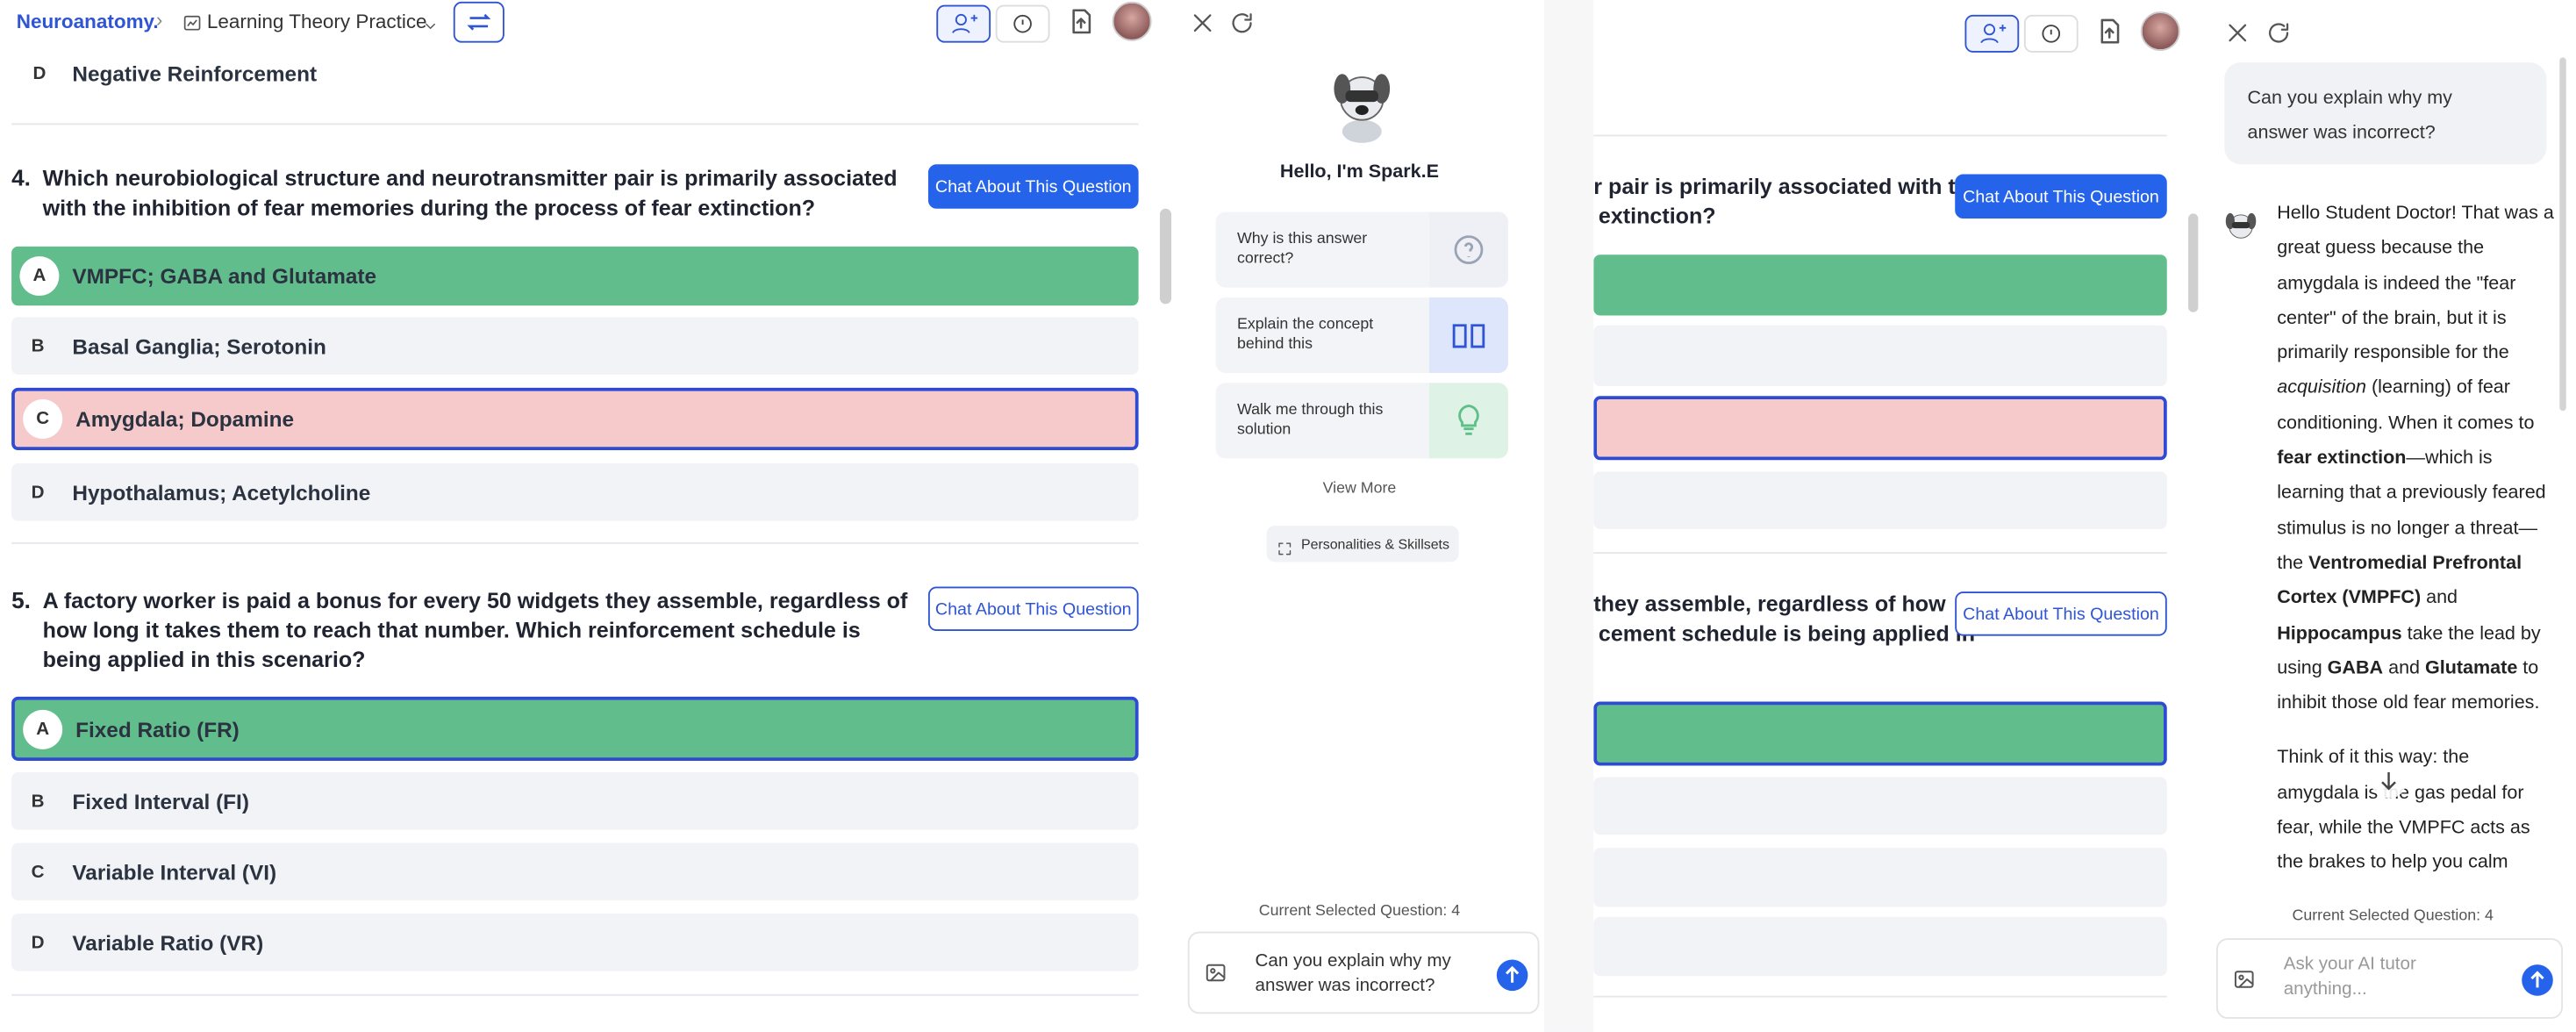  What do you see at coordinates (160, 800) in the screenshot?
I see `option-text: Fixed Interval (FI)` at bounding box center [160, 800].